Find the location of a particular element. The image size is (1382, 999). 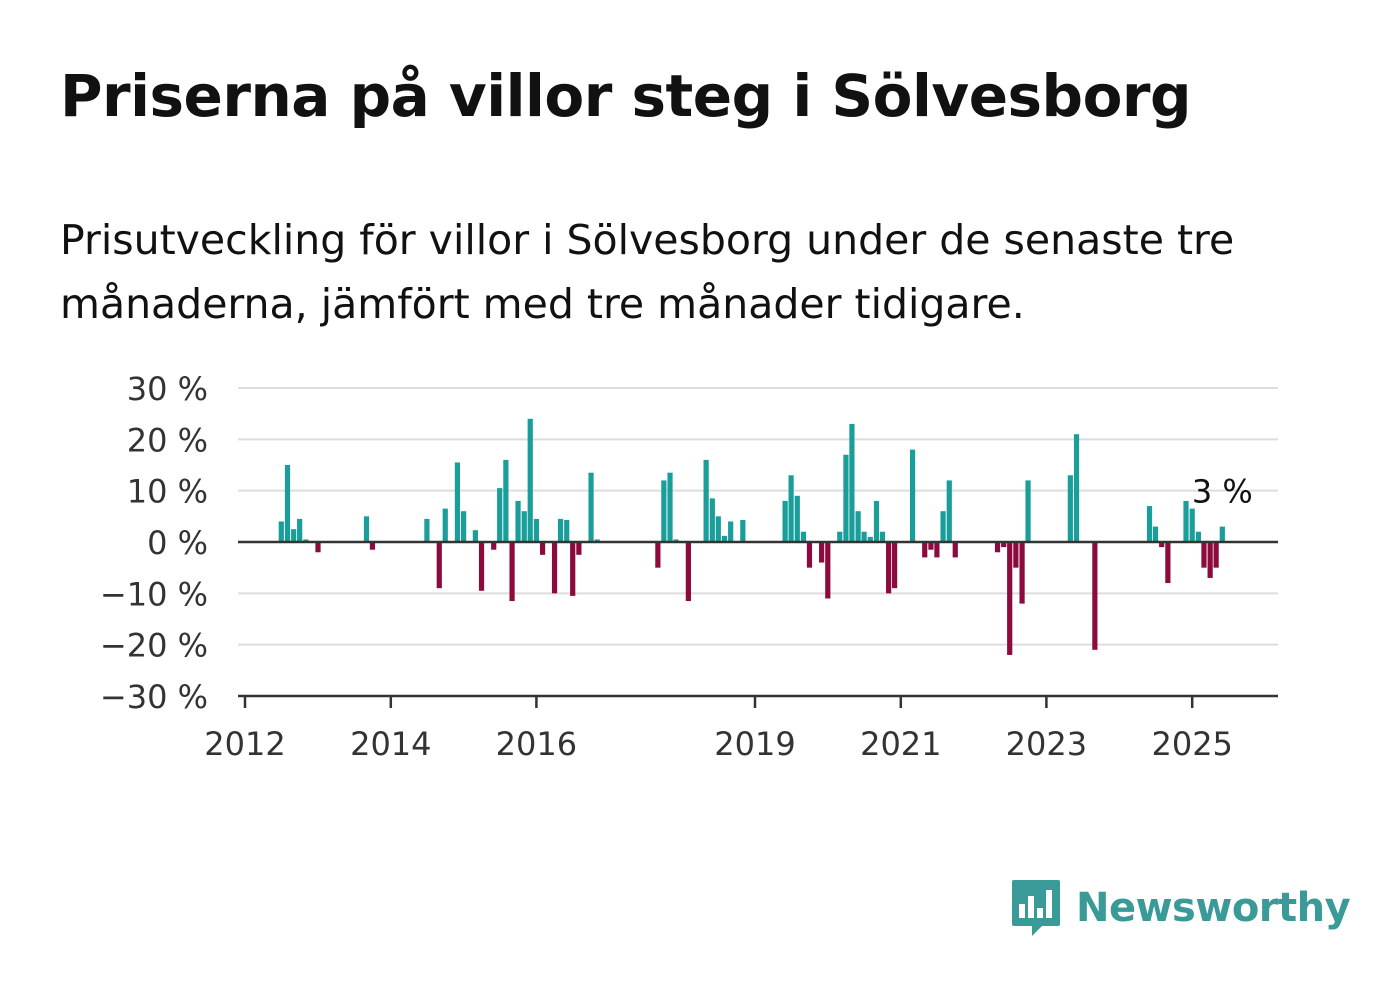

y-tick-label: 10 % is located at coordinates (167, 492).